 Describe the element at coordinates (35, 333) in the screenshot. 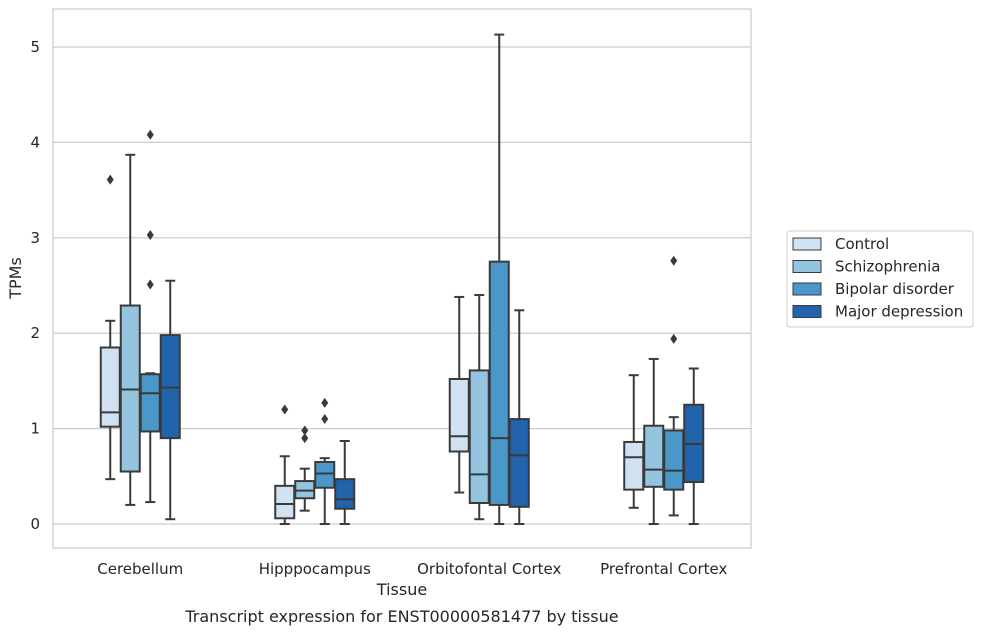

I see `y-tick-label: 2` at that location.